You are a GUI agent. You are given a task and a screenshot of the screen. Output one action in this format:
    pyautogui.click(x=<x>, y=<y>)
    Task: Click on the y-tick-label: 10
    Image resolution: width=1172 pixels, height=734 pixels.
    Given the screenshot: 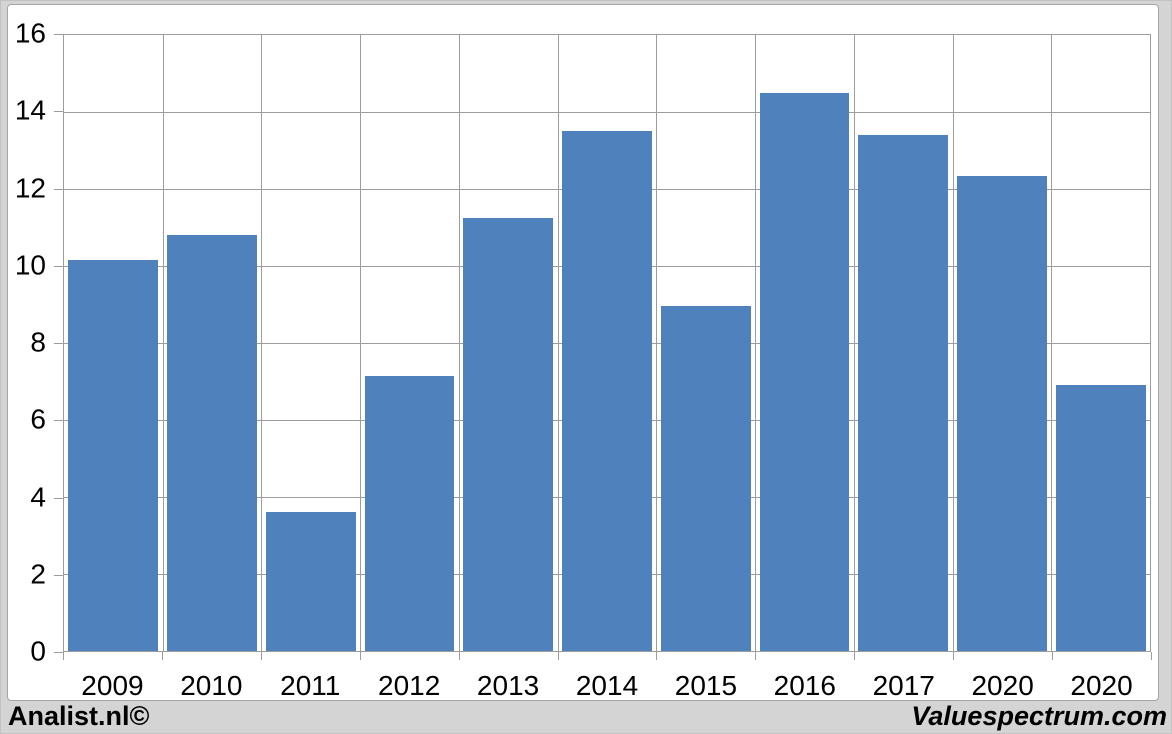 What is the action you would take?
    pyautogui.click(x=30, y=265)
    